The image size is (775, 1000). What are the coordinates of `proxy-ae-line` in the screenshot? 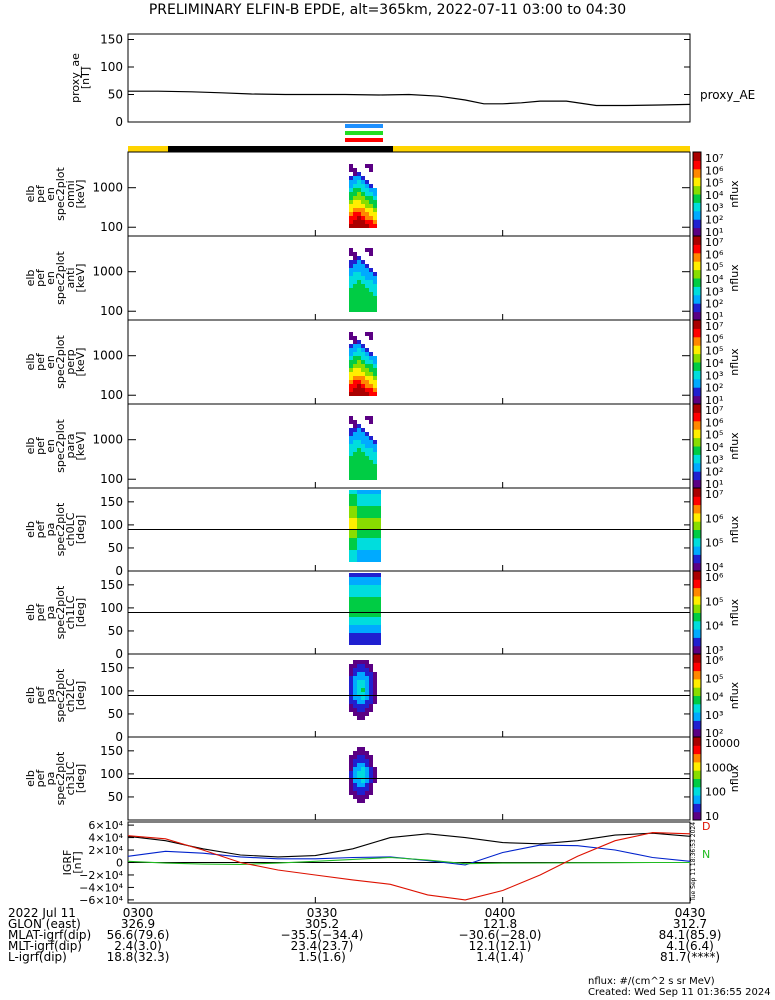 It's located at (409, 98).